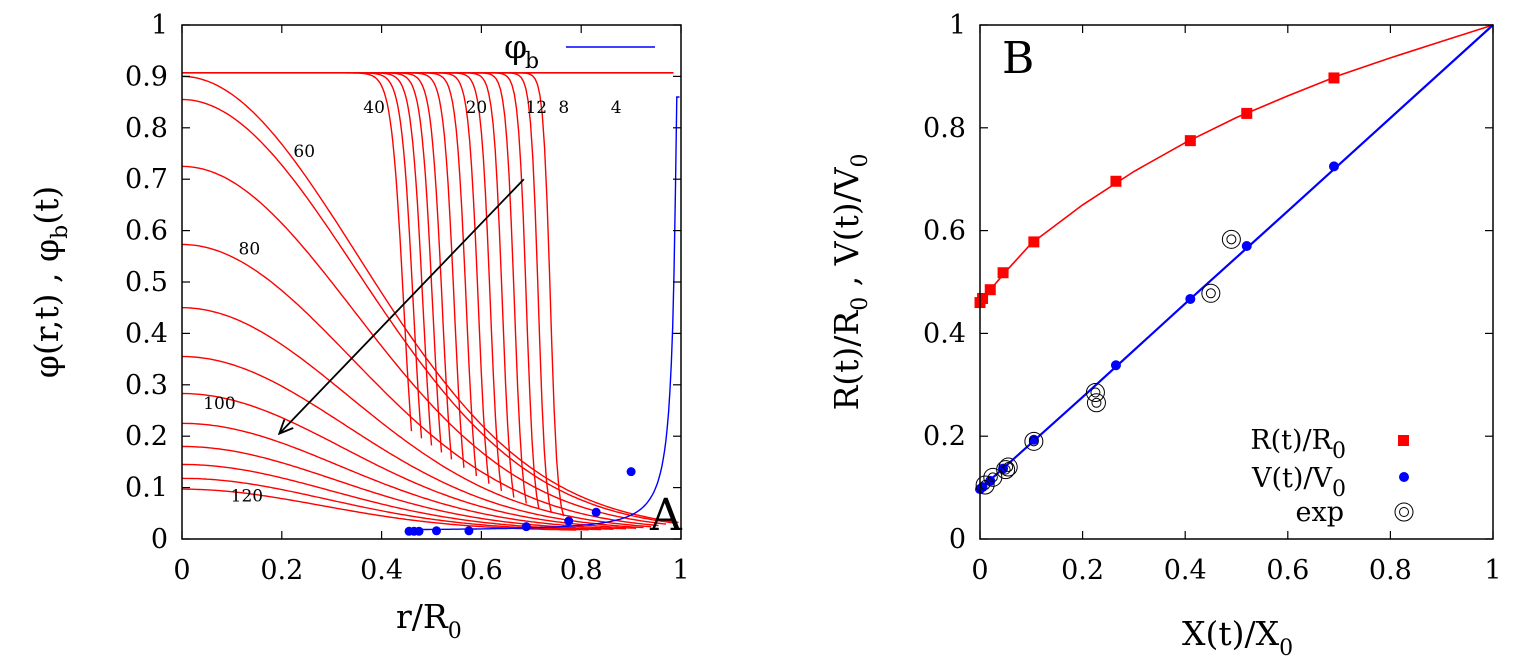  Describe the element at coordinates (304, 152) in the screenshot. I see `curve-label-5: 60` at that location.